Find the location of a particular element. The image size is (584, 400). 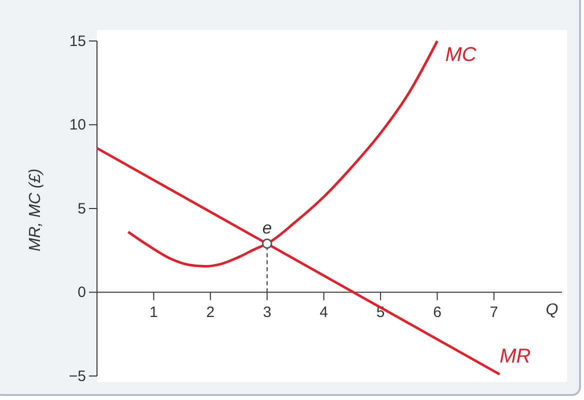

series-label: MC is located at coordinates (461, 55).